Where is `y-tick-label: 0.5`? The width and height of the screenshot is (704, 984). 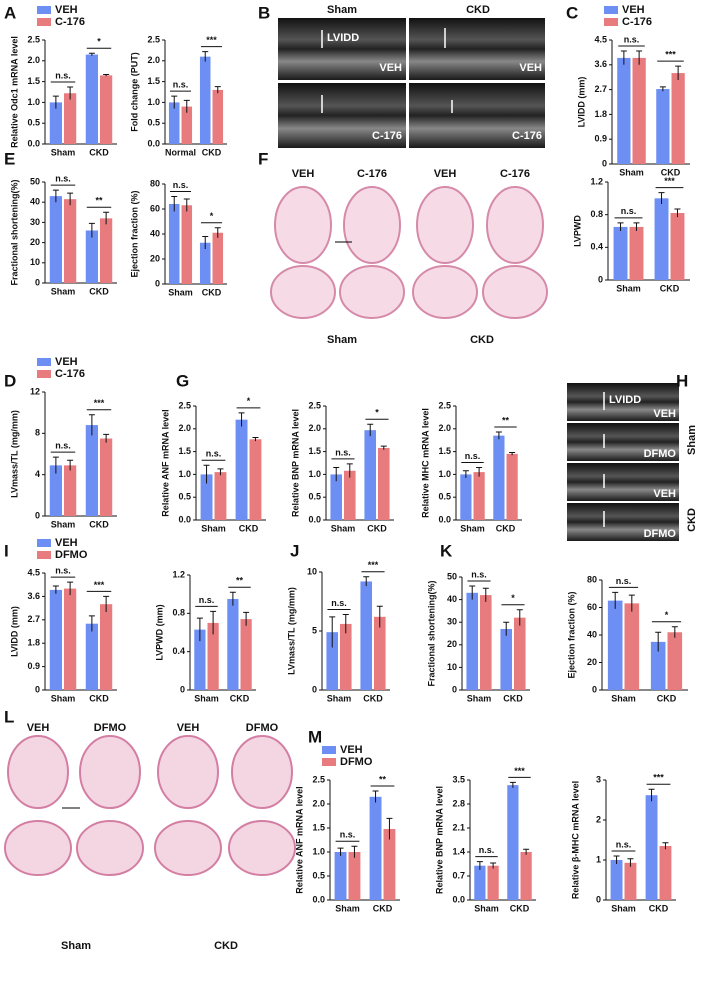 y-tick-label: 0.5 is located at coordinates (318, 875).